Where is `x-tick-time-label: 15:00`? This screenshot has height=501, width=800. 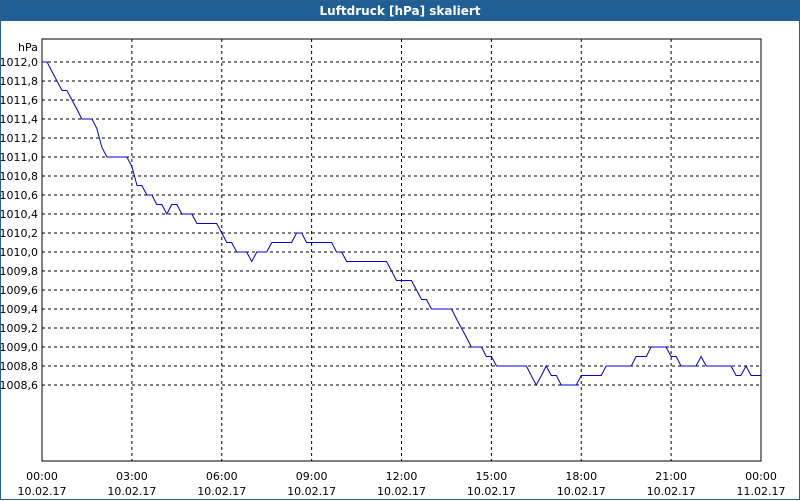 x-tick-time-label: 15:00 is located at coordinates (492, 476).